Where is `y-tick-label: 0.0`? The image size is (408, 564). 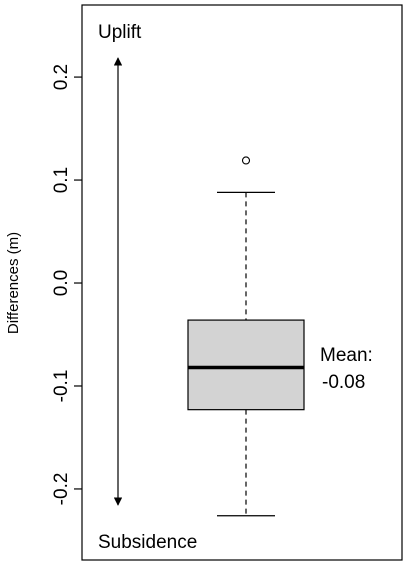
y-tick-label: 0.0 is located at coordinates (61, 283).